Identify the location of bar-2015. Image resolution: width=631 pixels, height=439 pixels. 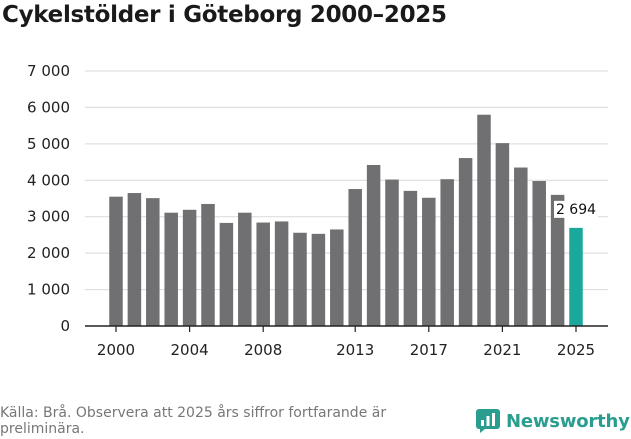
(392, 252).